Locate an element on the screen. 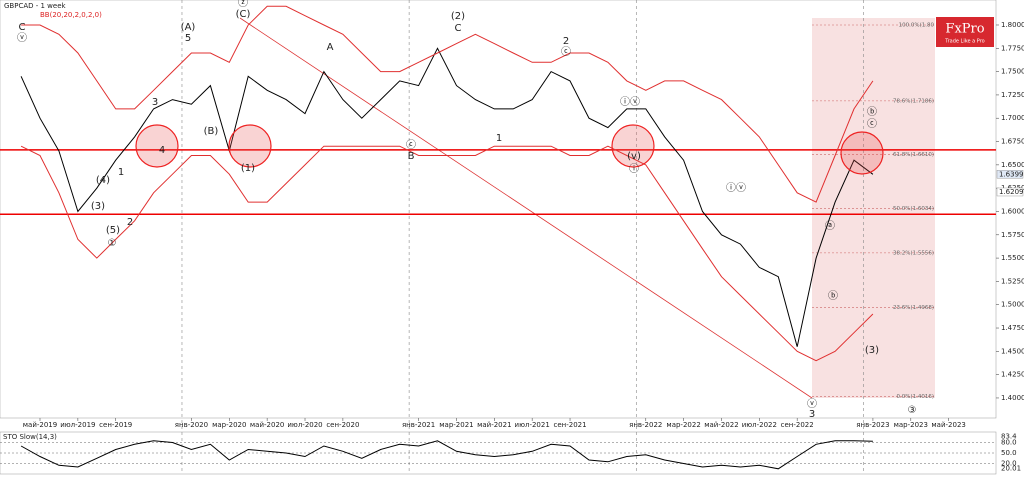  fib-label: 78.6%(1.7186) is located at coordinates (913, 101).